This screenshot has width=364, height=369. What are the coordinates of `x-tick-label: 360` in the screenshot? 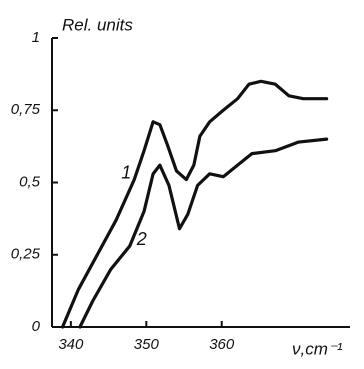 It's located at (222, 344).